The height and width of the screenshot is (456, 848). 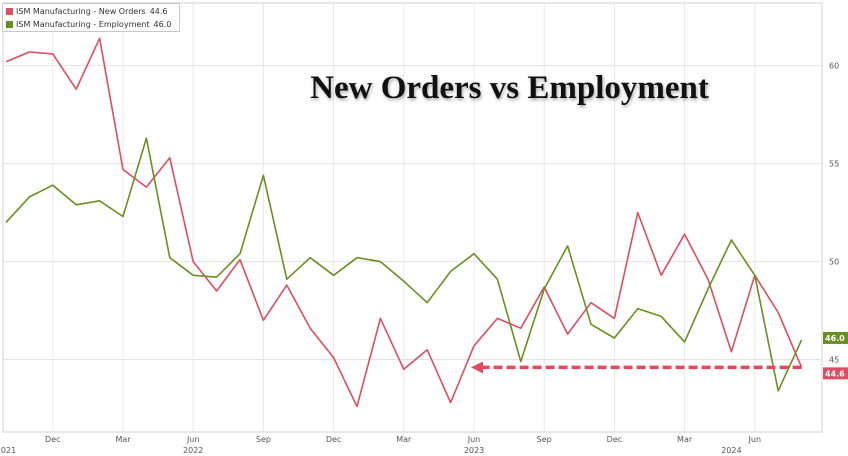 I want to click on x-year-label: 2022, so click(x=193, y=450).